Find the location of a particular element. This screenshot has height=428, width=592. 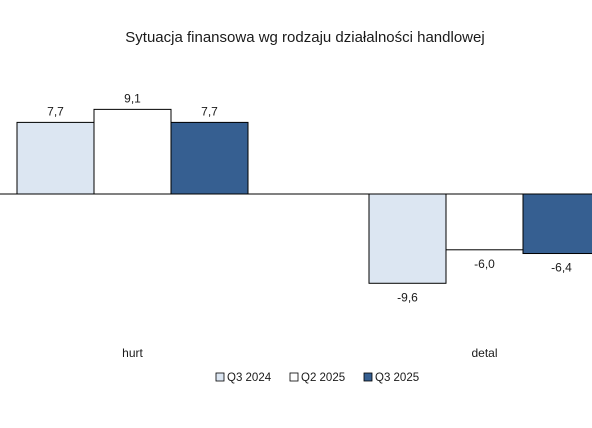

data-label-detal-q3-2025: -6,4 is located at coordinates (561, 268).